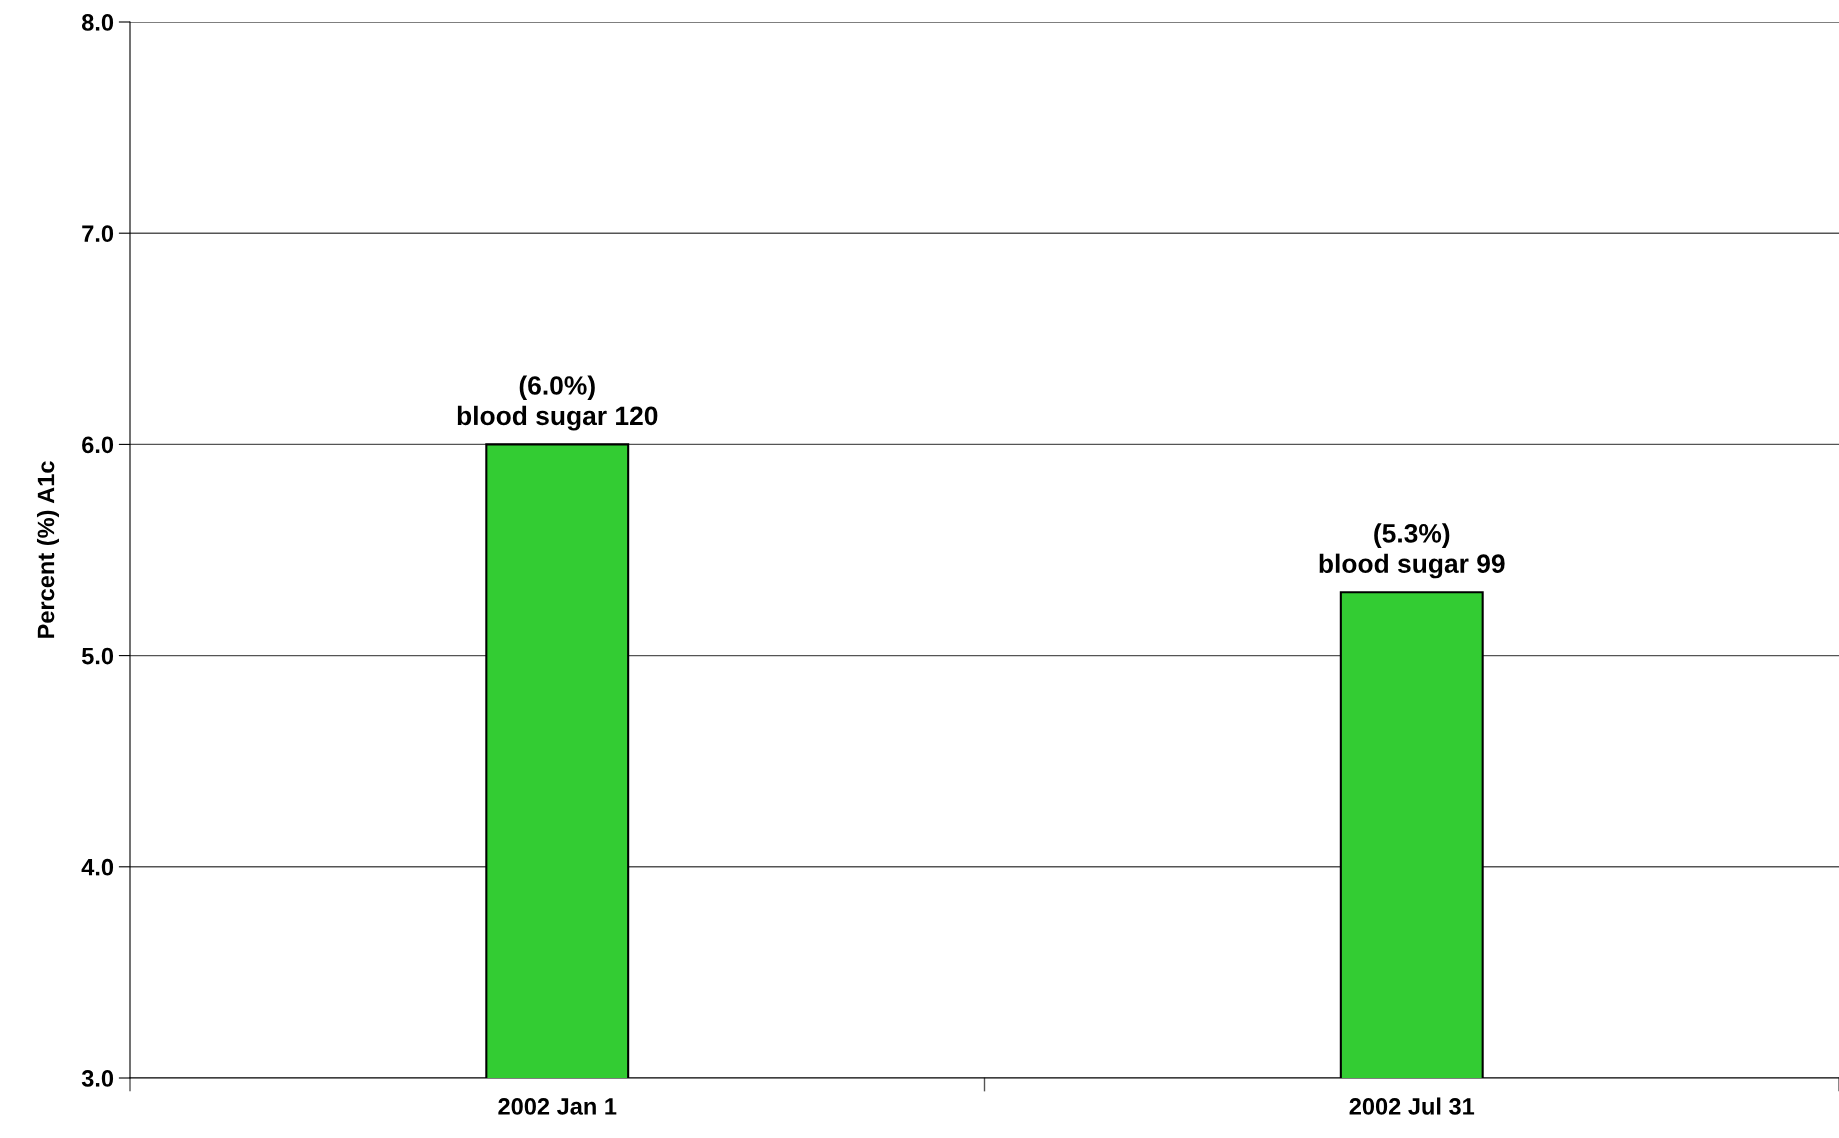 The width and height of the screenshot is (1839, 1138). Describe the element at coordinates (98, 233) in the screenshot. I see `y-tick-label: 7.0` at that location.